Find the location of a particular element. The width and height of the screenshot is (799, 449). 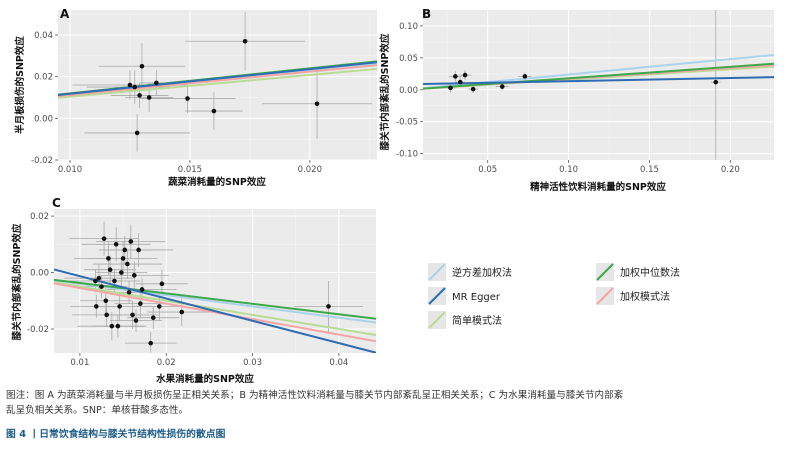

panel-a-letter: A is located at coordinates (65, 14).